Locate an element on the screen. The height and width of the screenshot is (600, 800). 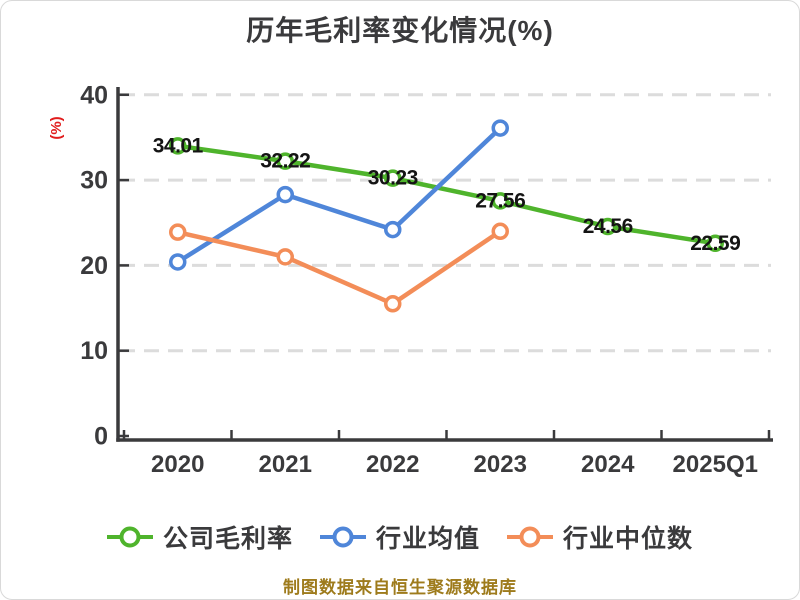
data-point-industry-median-2020 is located at coordinates (178, 232).